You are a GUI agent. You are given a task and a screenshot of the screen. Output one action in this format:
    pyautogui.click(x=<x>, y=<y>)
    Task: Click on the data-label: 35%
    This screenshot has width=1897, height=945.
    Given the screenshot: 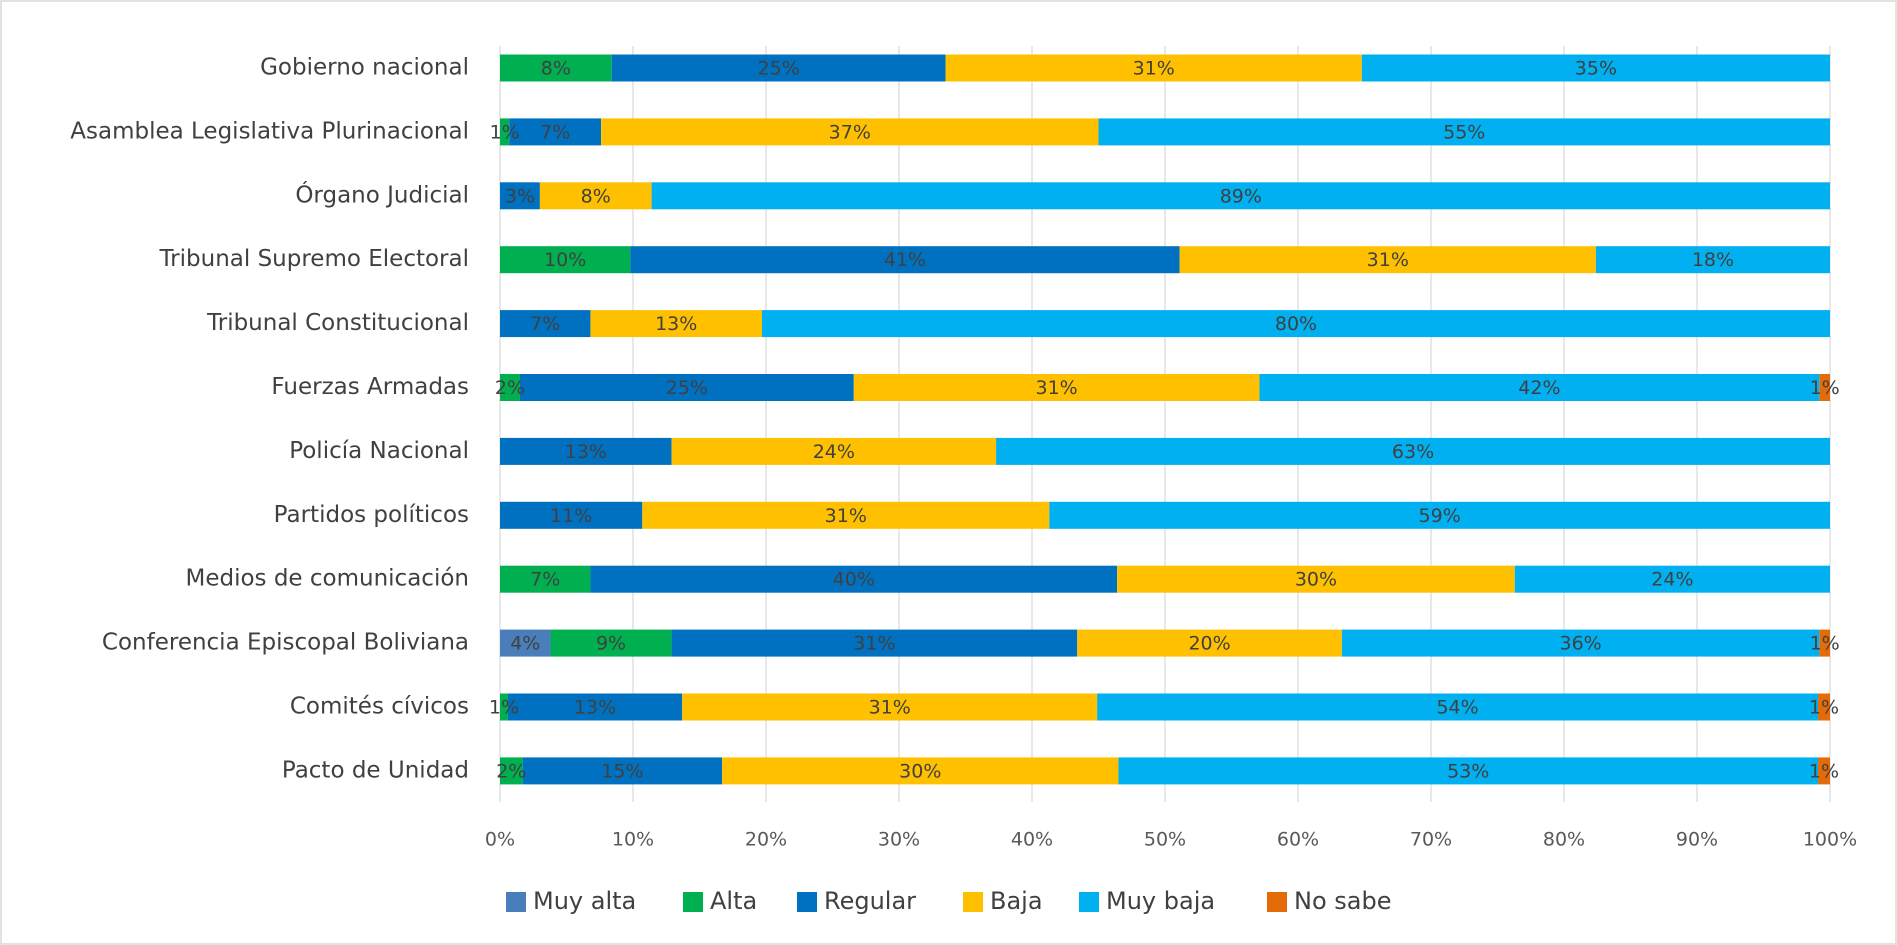 What is the action you would take?
    pyautogui.click(x=1596, y=69)
    